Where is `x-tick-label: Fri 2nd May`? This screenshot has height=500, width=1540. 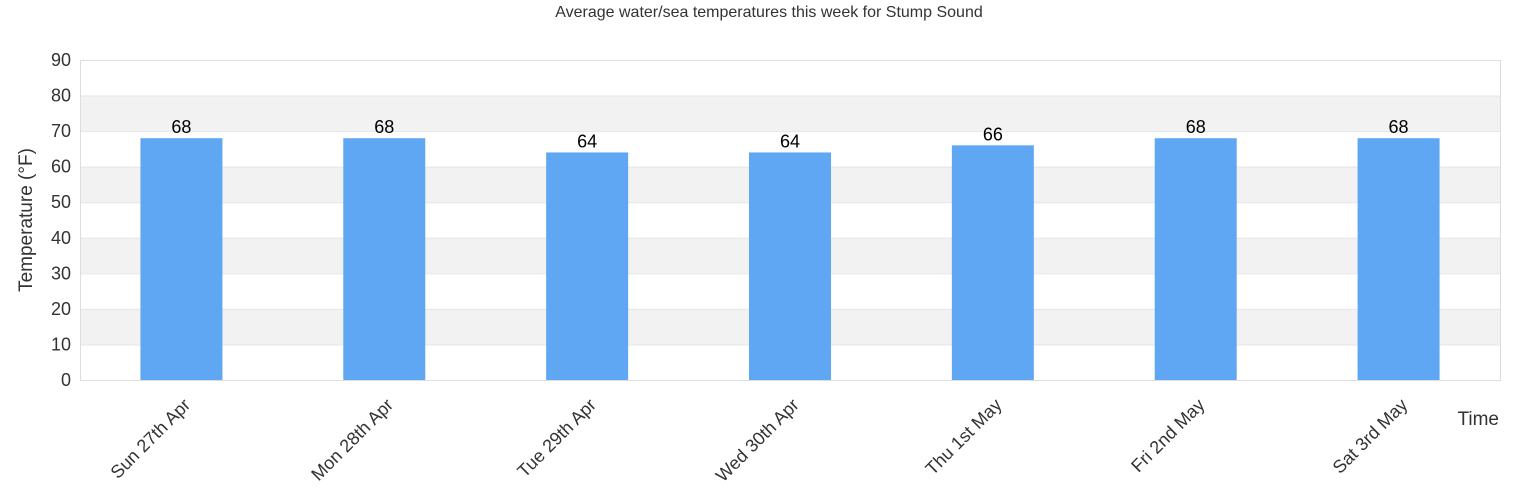 x-tick-label: Fri 2nd May is located at coordinates (1167, 435).